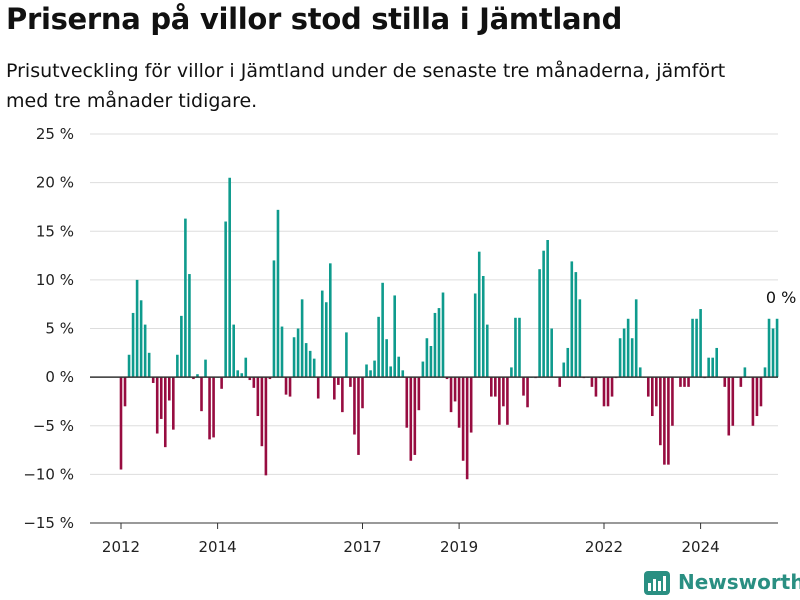 The height and width of the screenshot is (600, 800). What do you see at coordinates (48, 328) in the screenshot?
I see `y-axis: 25 % 20 % 15 % 10 % 5 % 0 % −5 % −10 % −15 %` at bounding box center [48, 328].